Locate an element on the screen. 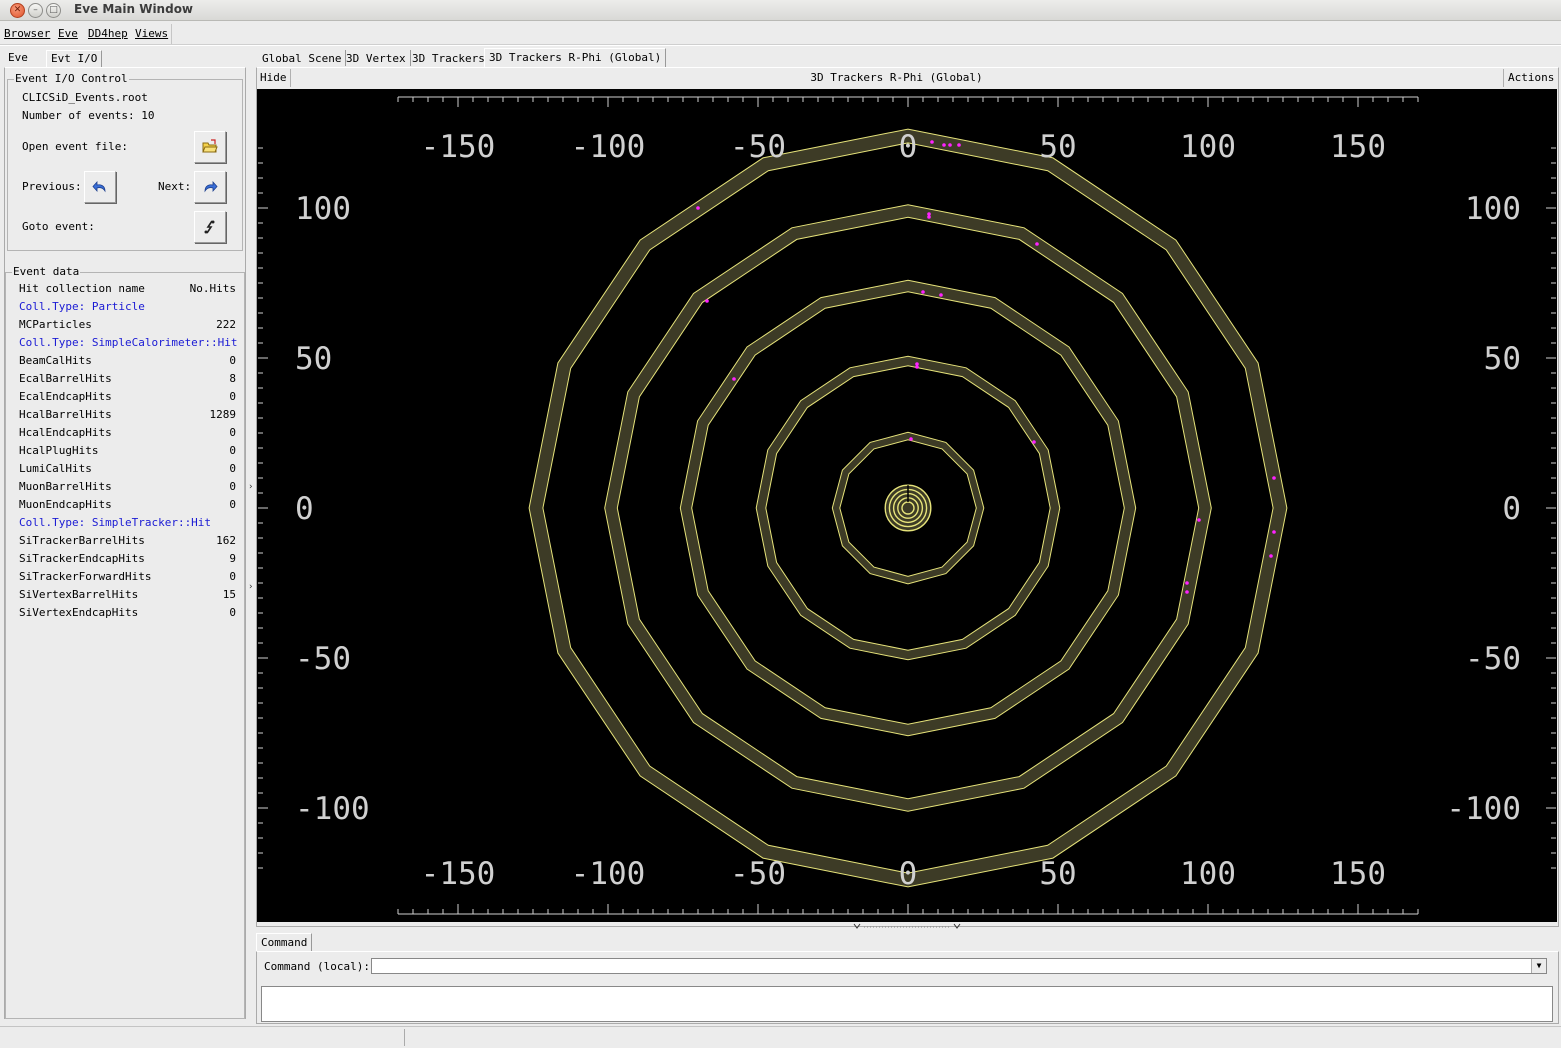  previous-event-button is located at coordinates (100, 187).